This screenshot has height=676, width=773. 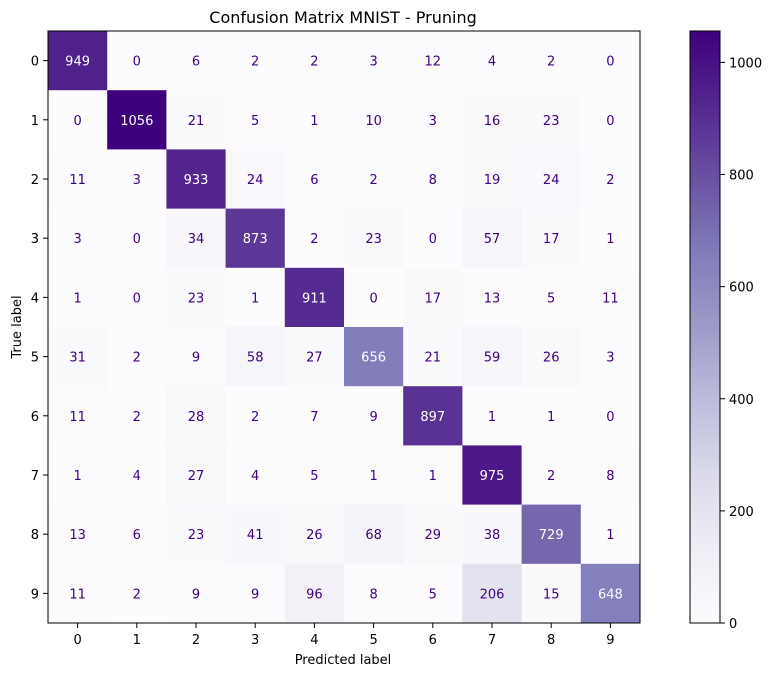 I want to click on x-tick-label: 7, so click(x=492, y=640).